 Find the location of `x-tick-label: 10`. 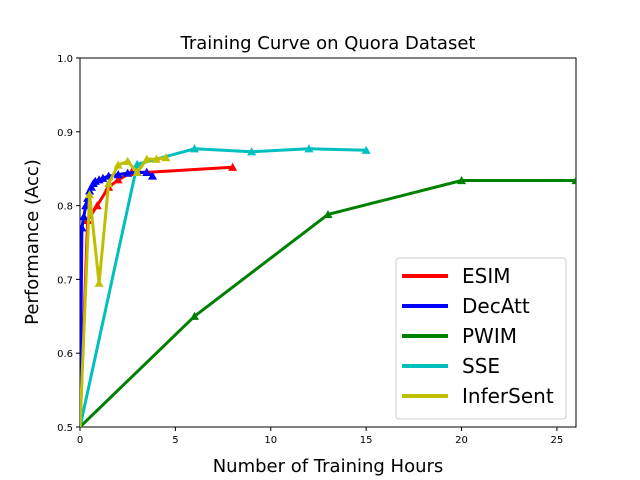

x-tick-label: 10 is located at coordinates (270, 440).